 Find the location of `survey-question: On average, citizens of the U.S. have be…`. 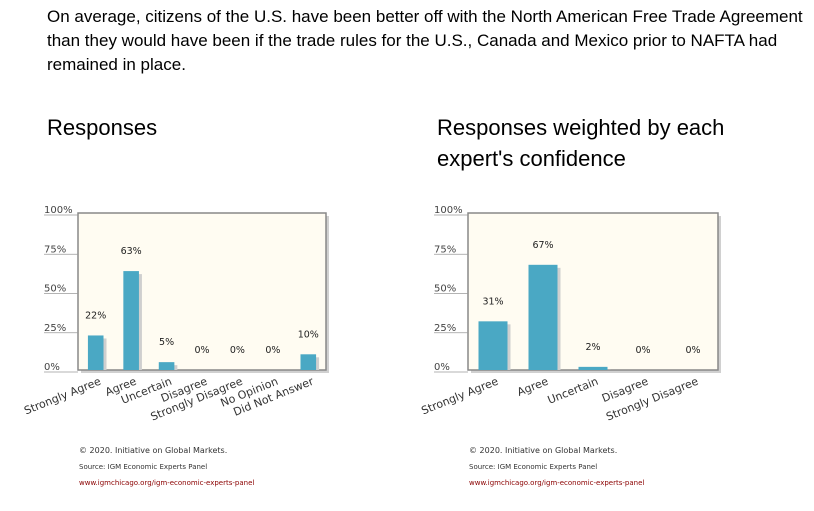

survey-question: On average, citizens of the U.S. have be… is located at coordinates (425, 40).